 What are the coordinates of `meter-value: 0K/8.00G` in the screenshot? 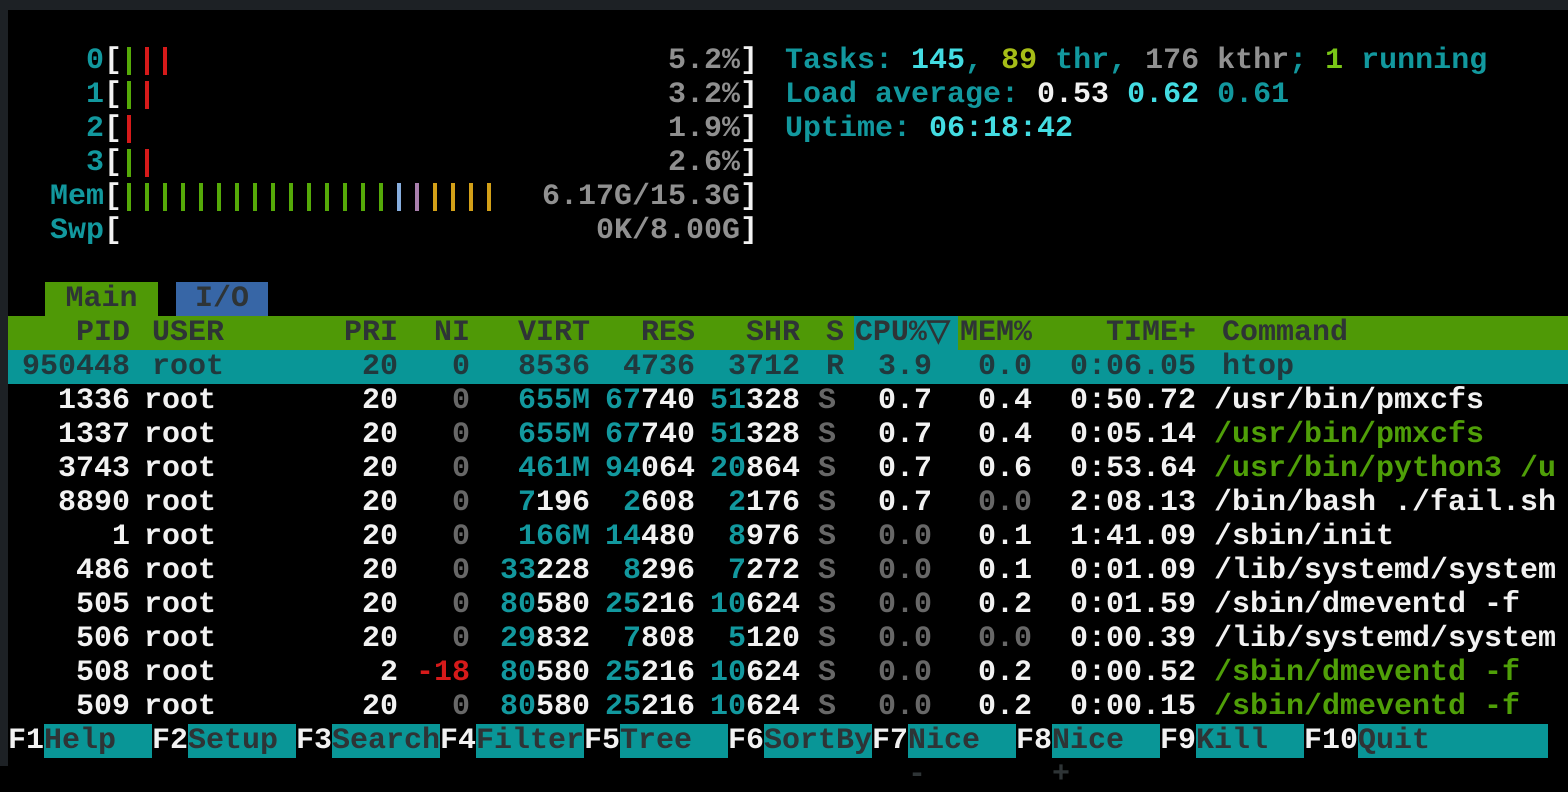 It's located at (667, 231).